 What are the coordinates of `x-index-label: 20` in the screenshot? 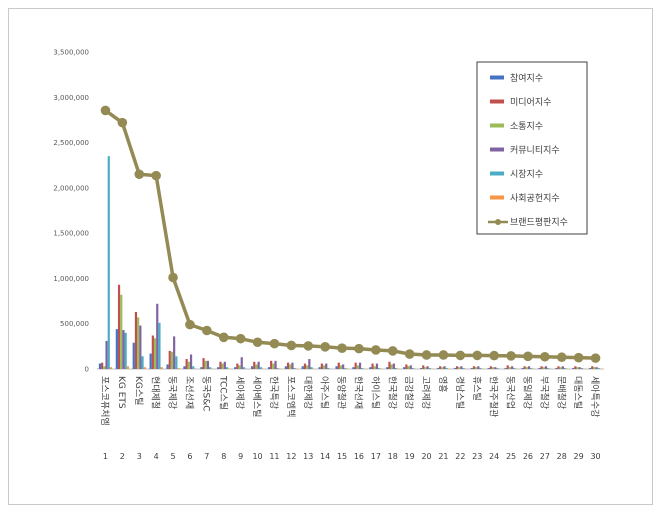 It's located at (426, 456).